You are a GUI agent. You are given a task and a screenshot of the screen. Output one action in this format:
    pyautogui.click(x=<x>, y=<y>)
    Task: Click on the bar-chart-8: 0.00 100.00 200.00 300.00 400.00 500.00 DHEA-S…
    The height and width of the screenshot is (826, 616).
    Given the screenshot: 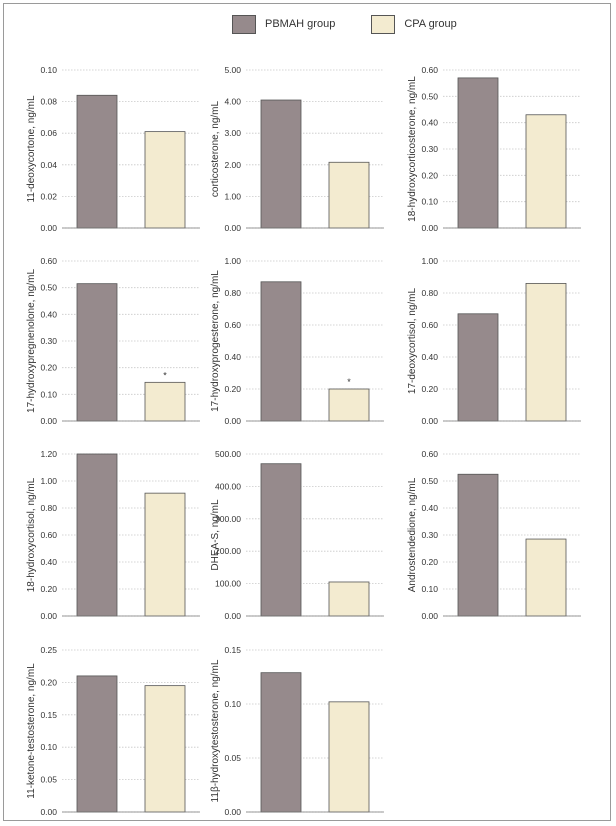 What is the action you would take?
    pyautogui.click(x=297, y=535)
    